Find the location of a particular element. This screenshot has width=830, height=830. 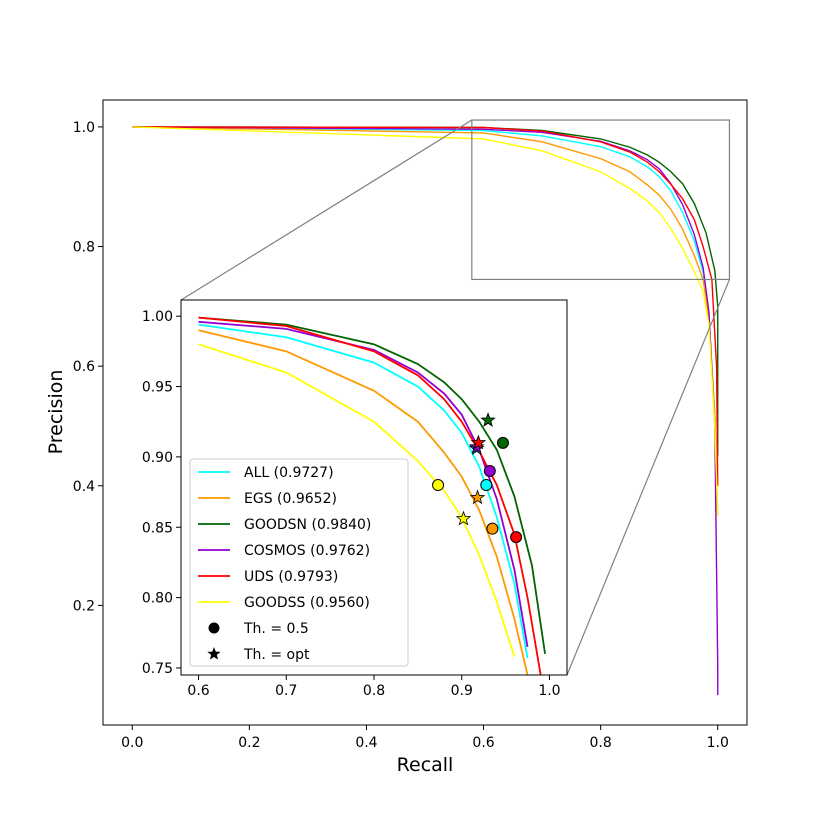

main-x-tick-label: 0.2 is located at coordinates (249, 743).